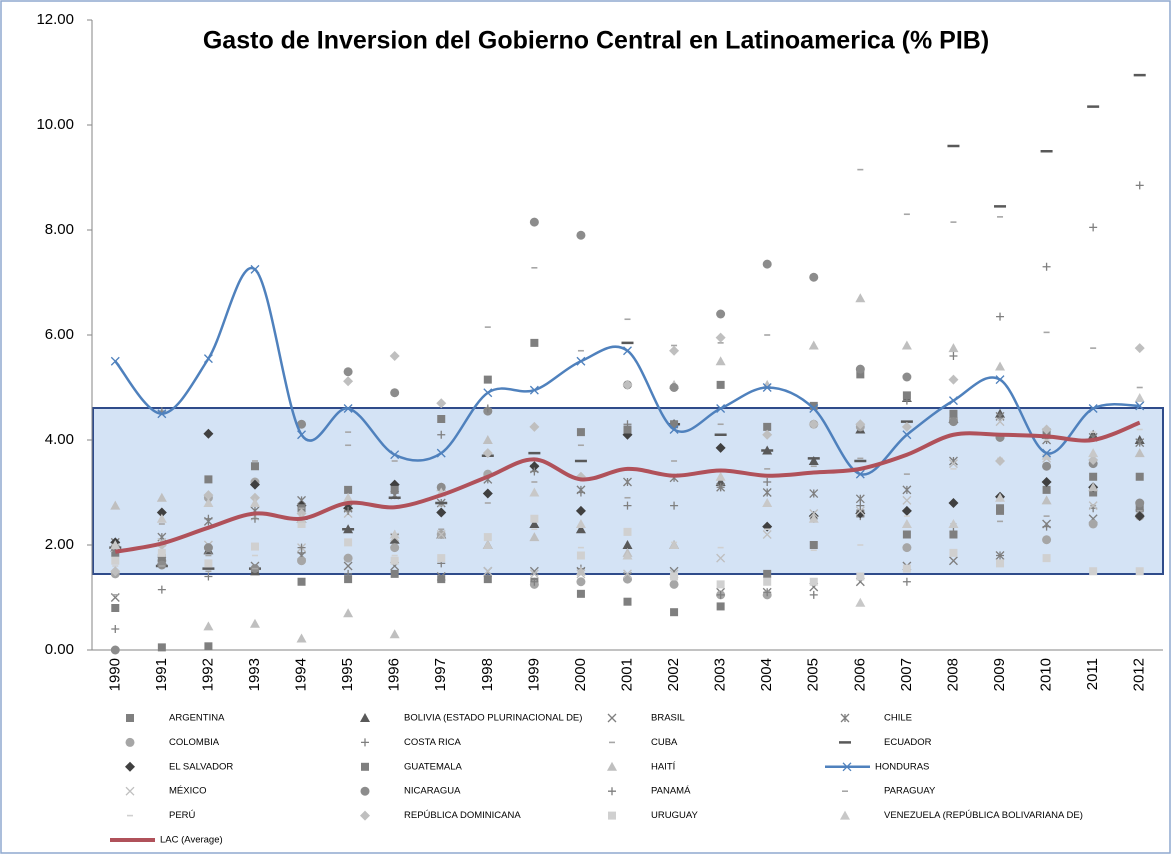 This screenshot has width=1172, height=855. What do you see at coordinates (906, 674) in the screenshot?
I see `x-tick-label: 2007` at bounding box center [906, 674].